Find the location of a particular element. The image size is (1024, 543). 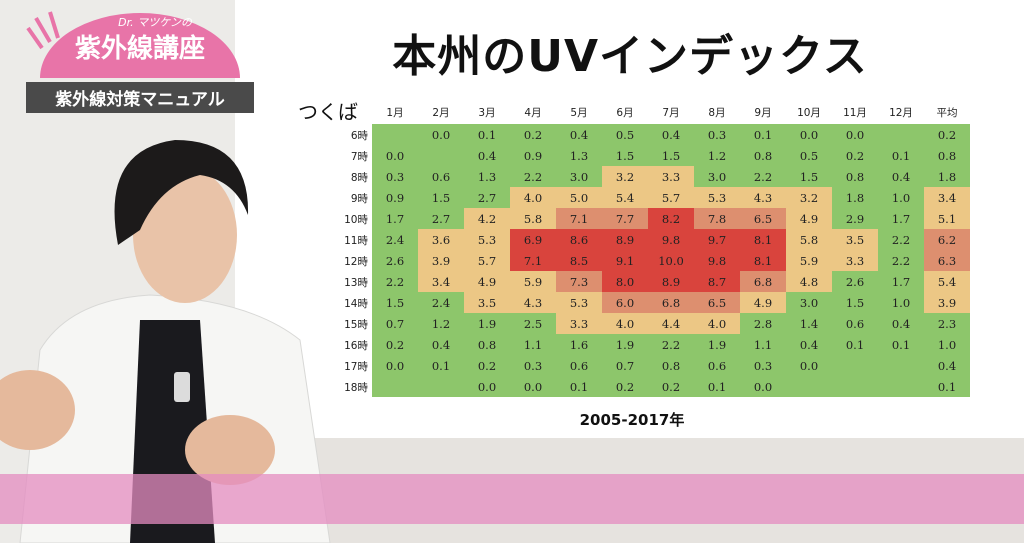

row-header: 16時 is located at coordinates (356, 345).